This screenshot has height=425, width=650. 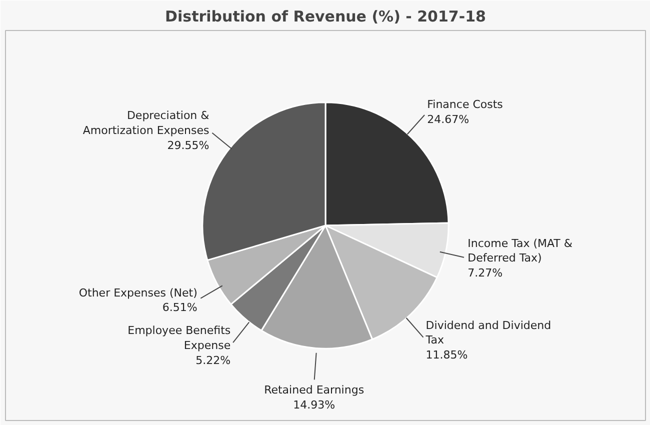 What do you see at coordinates (448, 119) in the screenshot?
I see `data-label: 24.67%` at bounding box center [448, 119].